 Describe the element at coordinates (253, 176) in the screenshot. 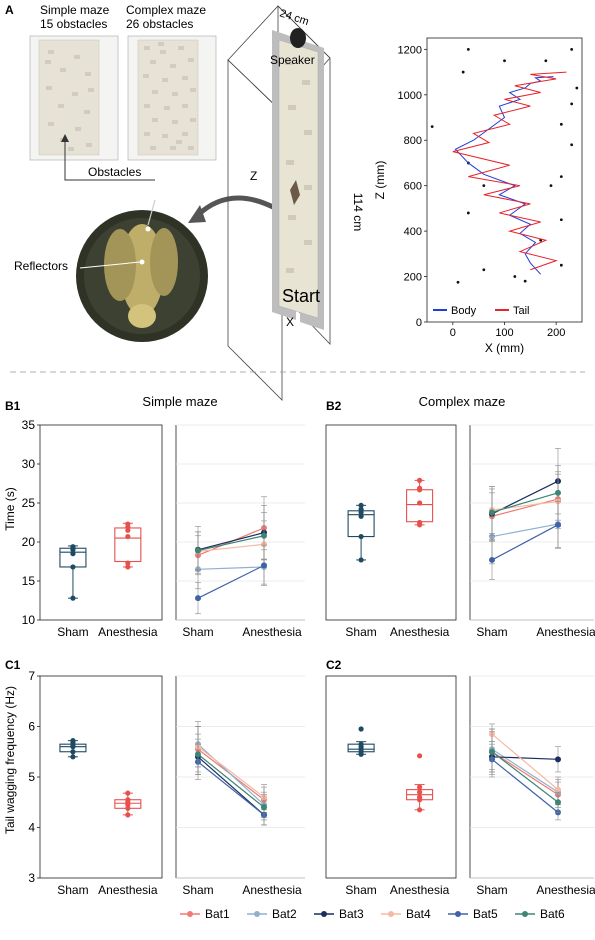

I see `z-axis-label: Z` at that location.